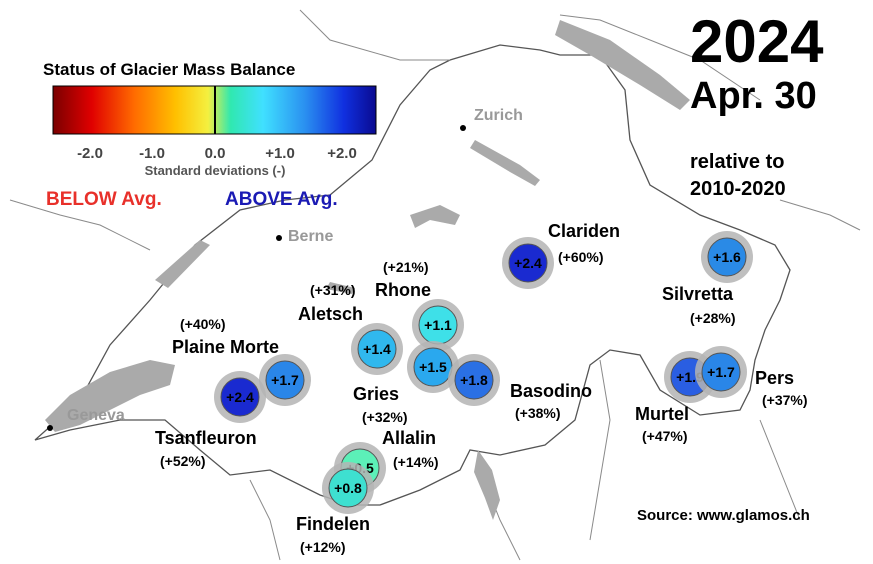 The width and height of the screenshot is (873, 564). What do you see at coordinates (90, 153) in the screenshot?
I see `legend-tick: -2.0` at bounding box center [90, 153].